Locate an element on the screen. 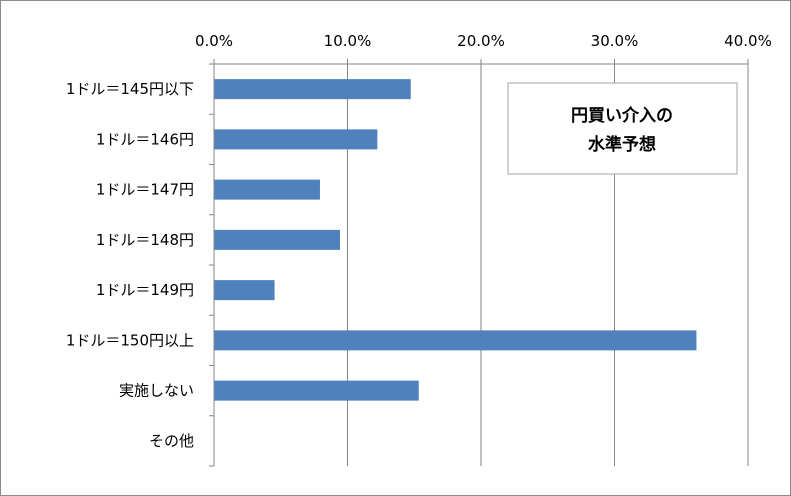 The image size is (791, 496). category-label-2: 1ドル＝147円 is located at coordinates (145, 190).